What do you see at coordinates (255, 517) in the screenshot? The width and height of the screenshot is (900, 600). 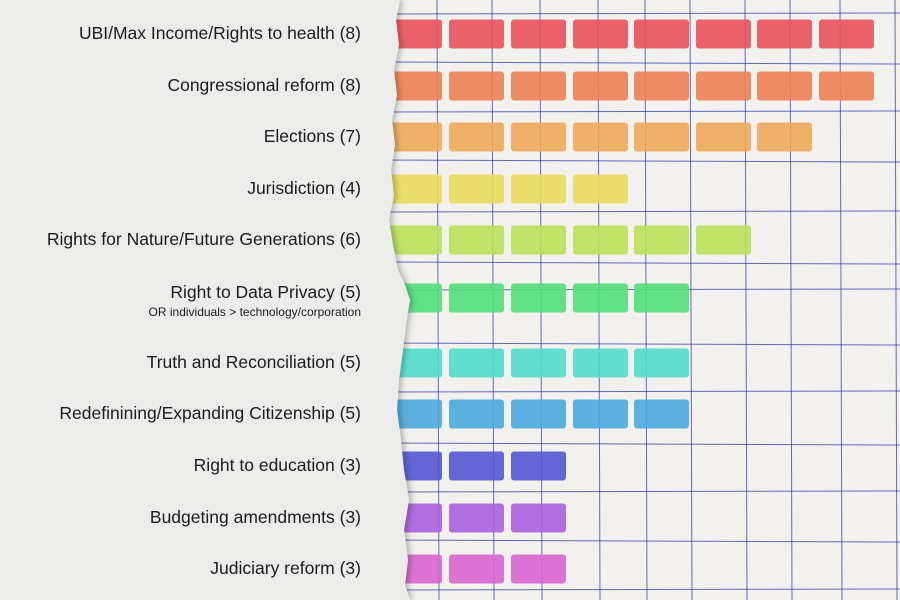 I see `category-label: Budgeting amendments (3)` at bounding box center [255, 517].